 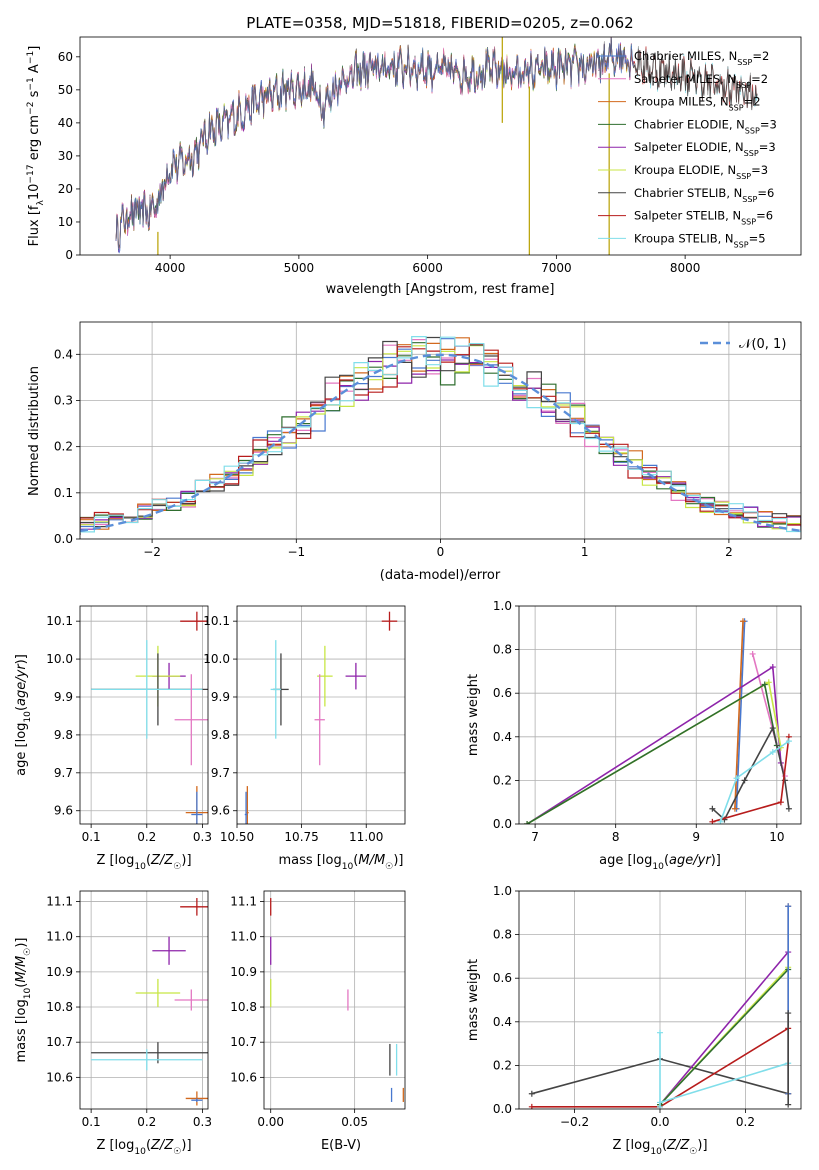 What do you see at coordinates (23, 715) in the screenshot?
I see `y-axis-label: age [log10(age/yr)]` at bounding box center [23, 715].